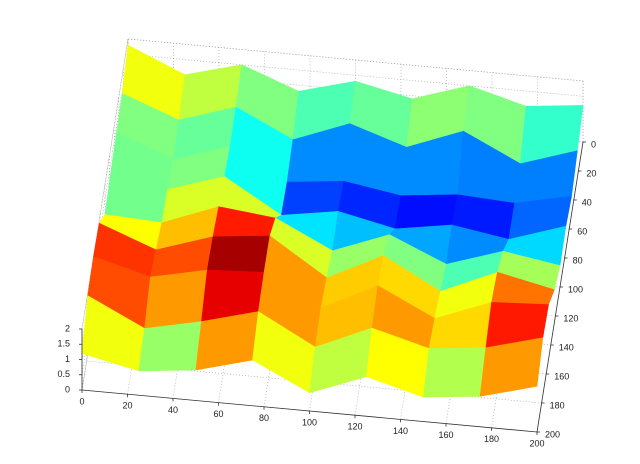 The width and height of the screenshot is (640, 464). I want to click on x-tick-label: 160, so click(445, 435).